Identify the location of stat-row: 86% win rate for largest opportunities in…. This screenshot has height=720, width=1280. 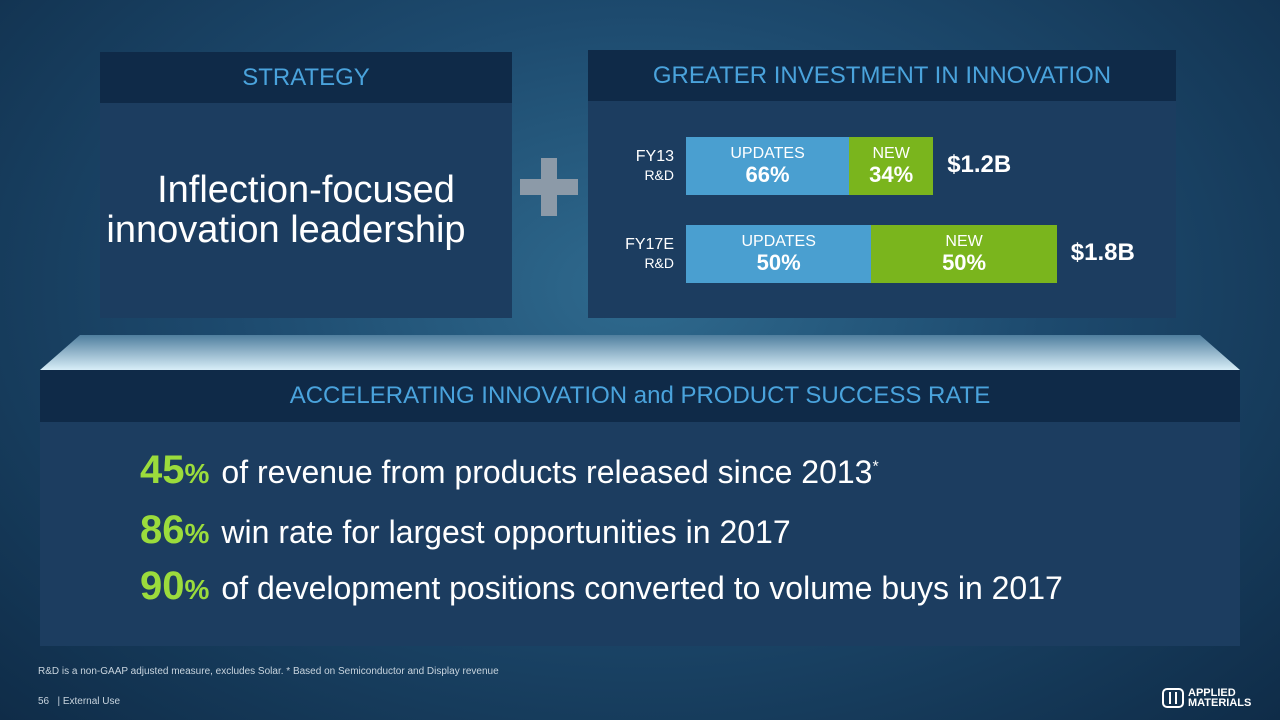
(465, 530).